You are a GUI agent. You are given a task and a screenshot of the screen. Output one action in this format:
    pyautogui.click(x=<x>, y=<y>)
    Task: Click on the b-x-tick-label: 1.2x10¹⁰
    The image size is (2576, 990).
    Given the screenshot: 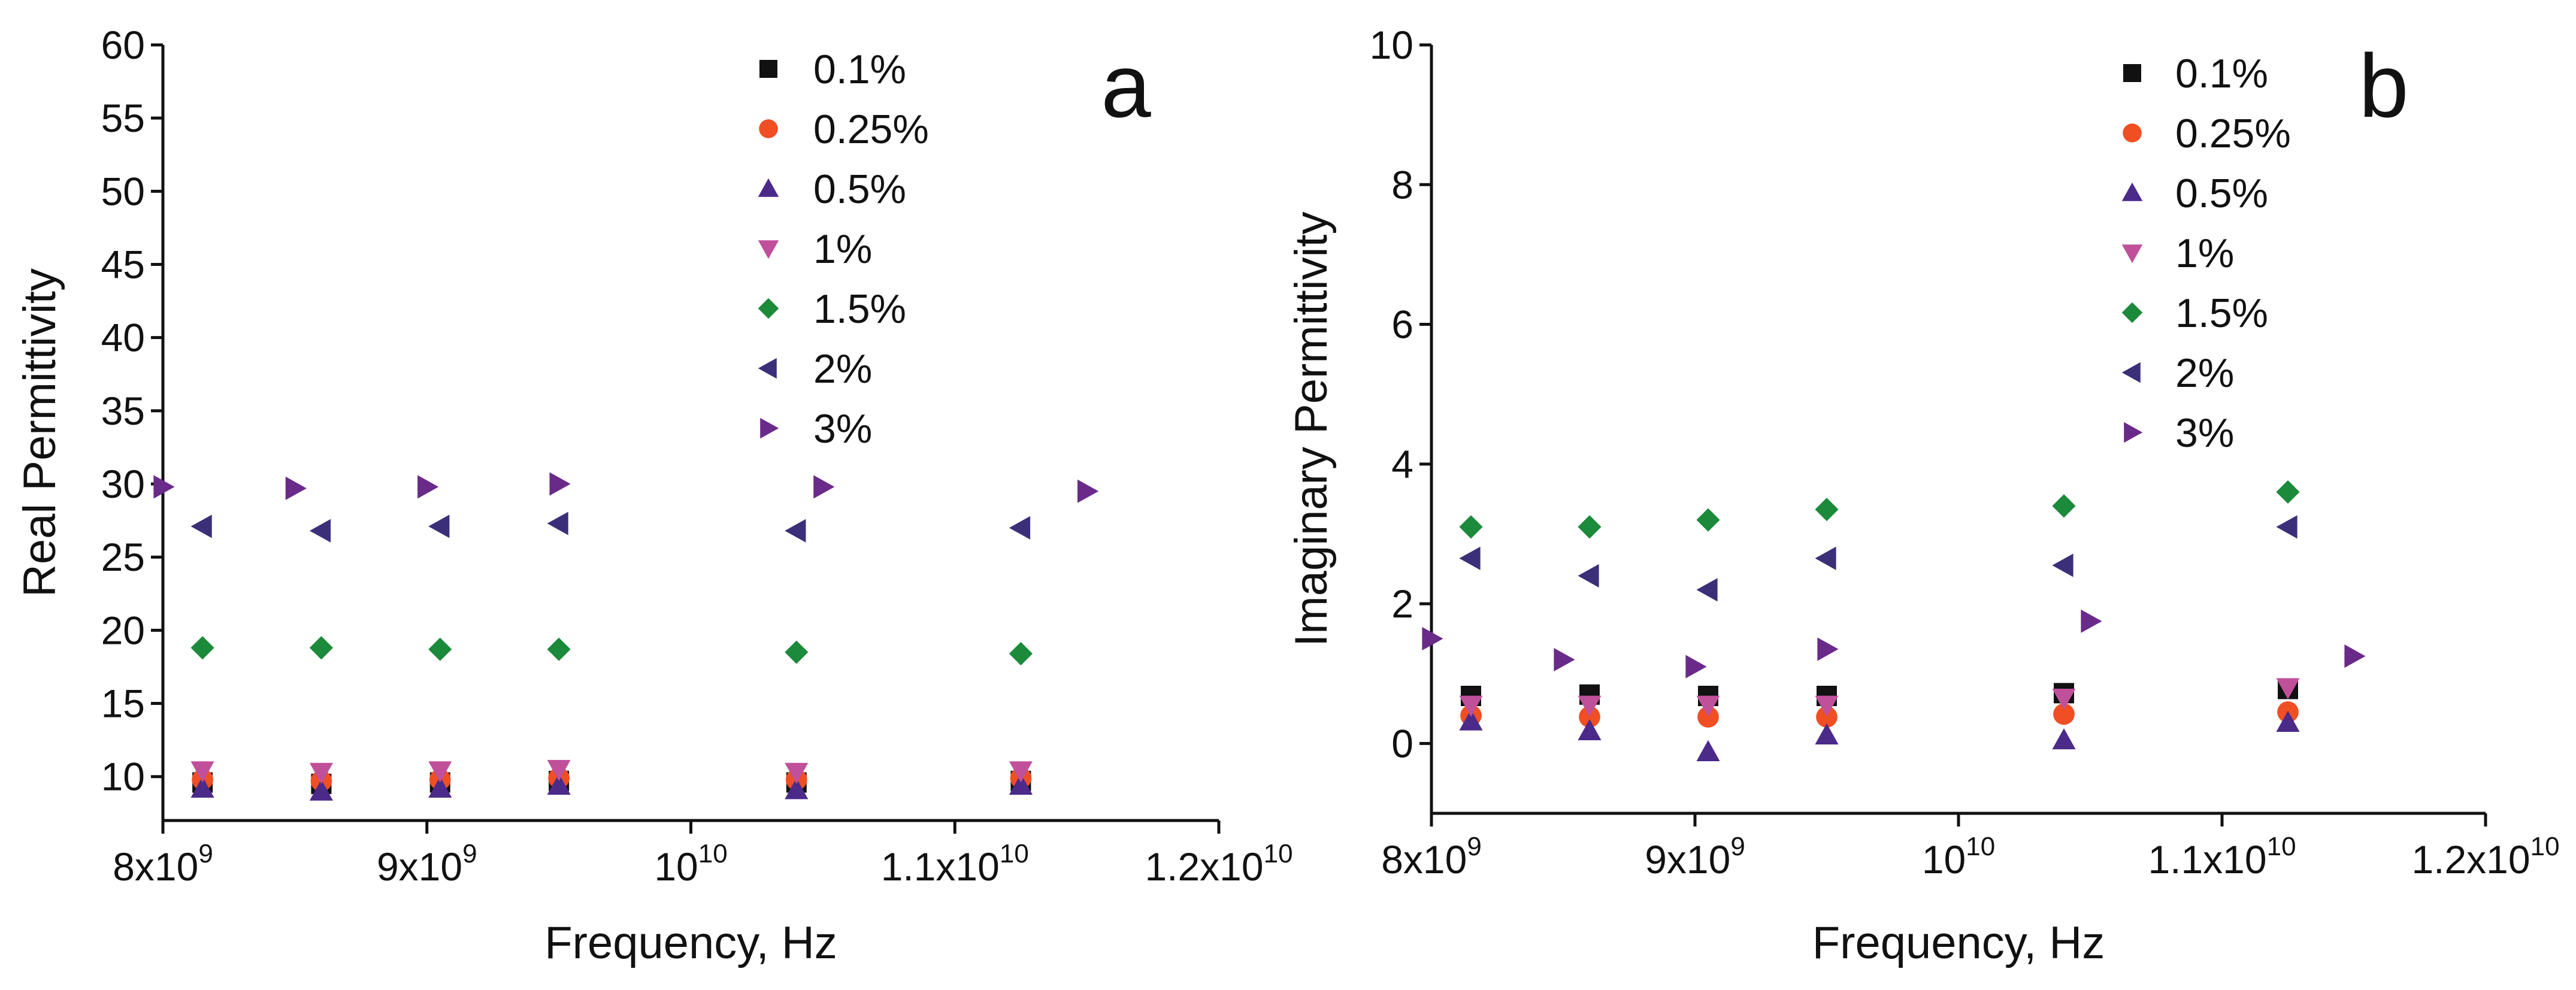 What is the action you would take?
    pyautogui.click(x=2485, y=857)
    